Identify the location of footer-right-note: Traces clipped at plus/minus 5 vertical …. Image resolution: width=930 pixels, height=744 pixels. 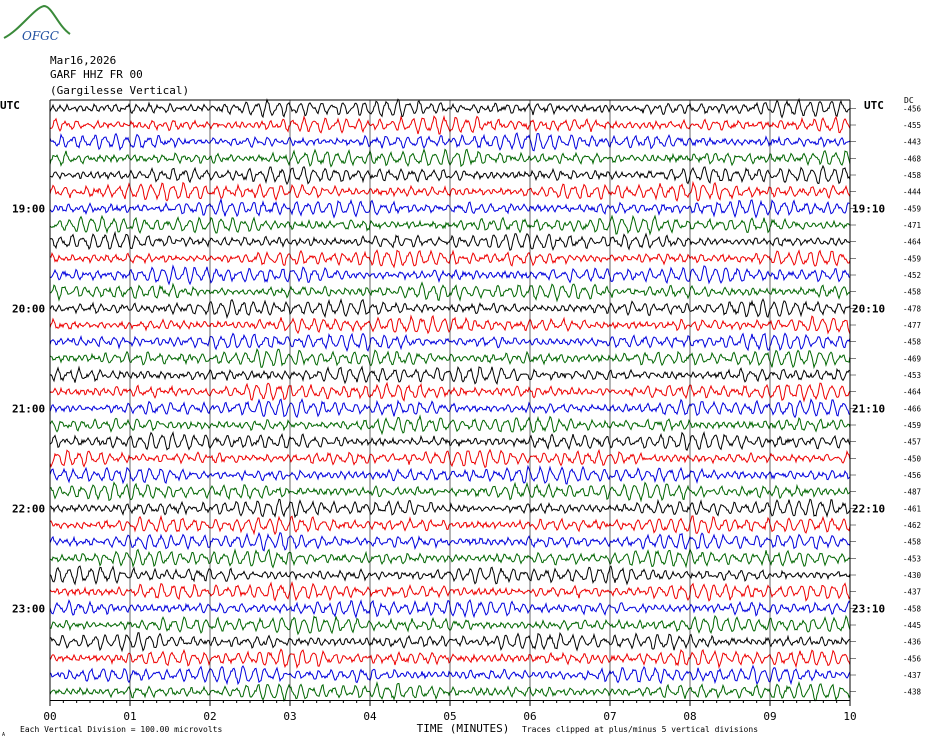
(640, 729).